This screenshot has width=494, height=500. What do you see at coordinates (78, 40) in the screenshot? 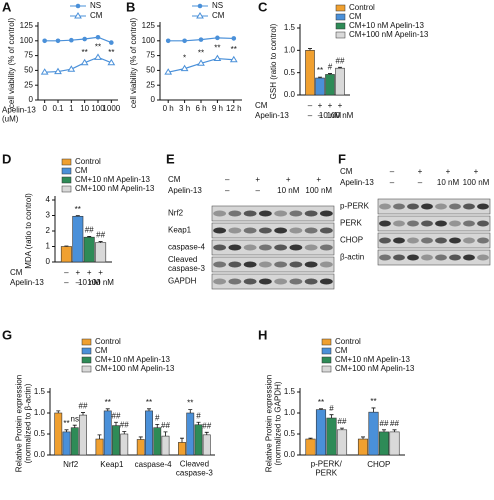
I see `line` at bounding box center [78, 40].